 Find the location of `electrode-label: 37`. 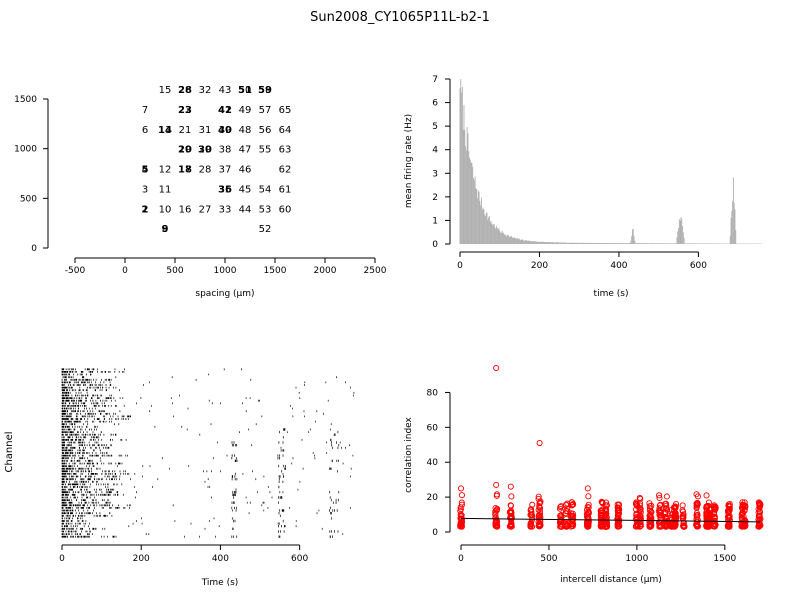

electrode-label: 37 is located at coordinates (225, 170).